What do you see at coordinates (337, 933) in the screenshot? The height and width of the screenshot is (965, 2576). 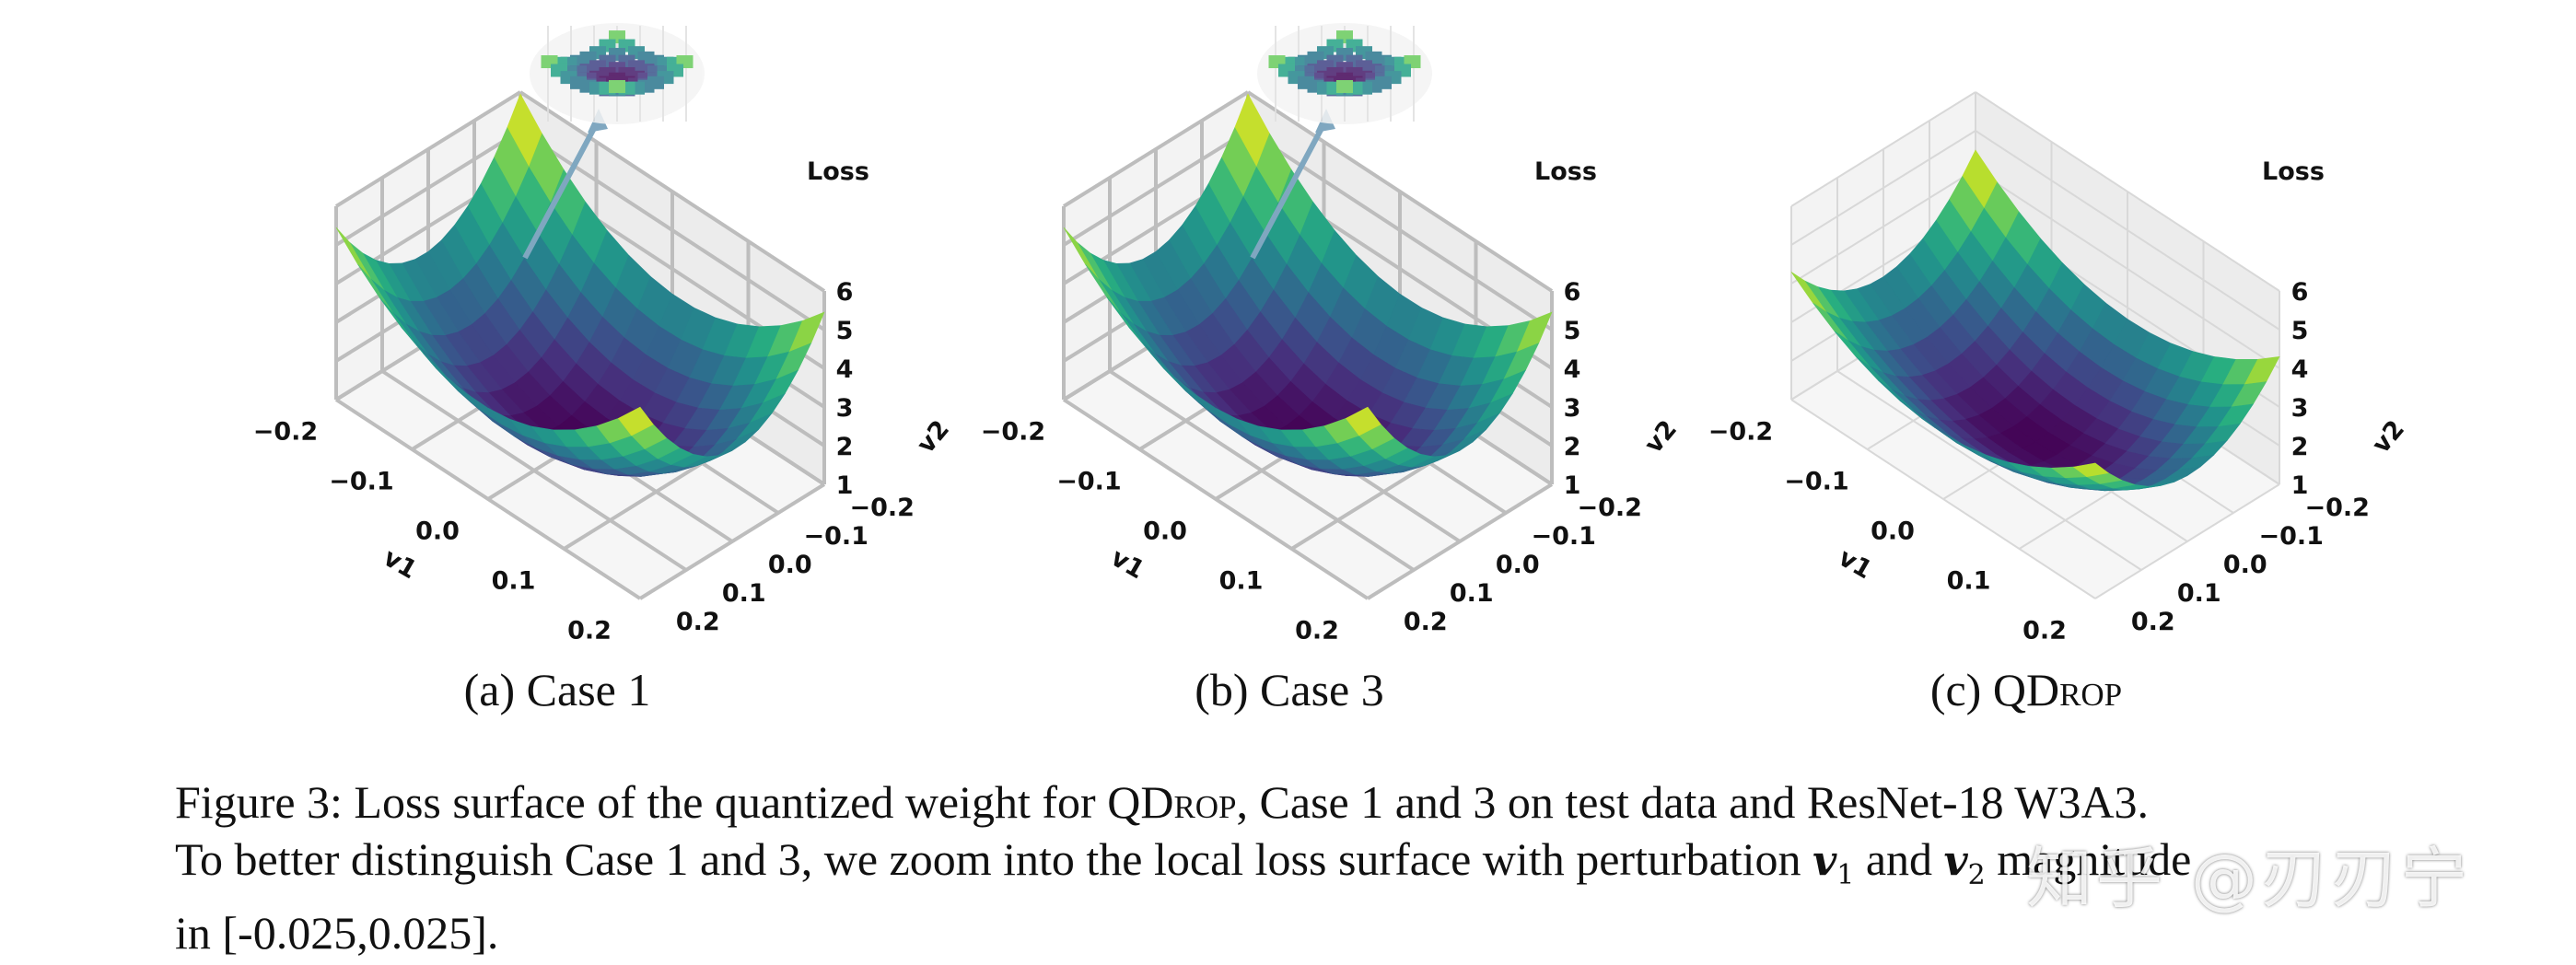 I see `caption-line-3: in [-0.025,0.025].` at bounding box center [337, 933].